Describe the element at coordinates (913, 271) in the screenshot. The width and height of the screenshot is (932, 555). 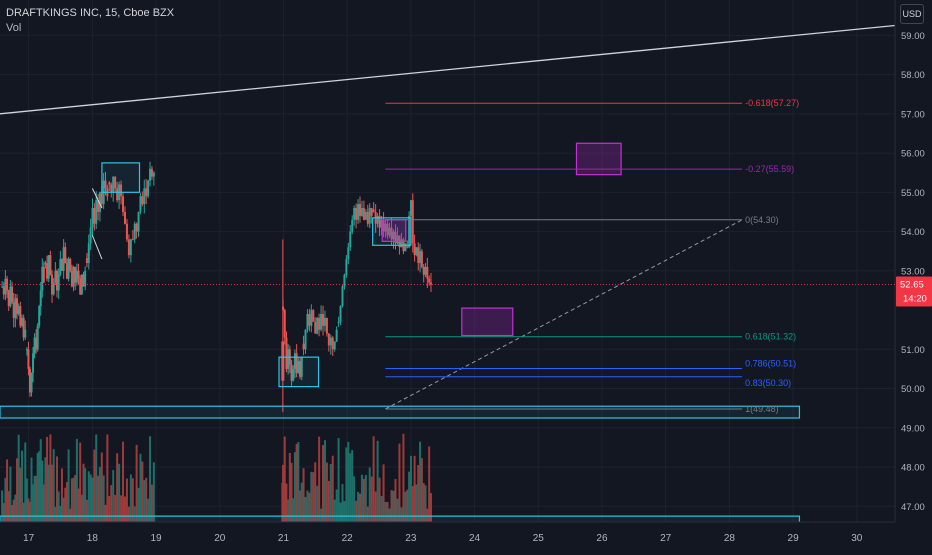
I see `price-tick-label: 53.00` at that location.